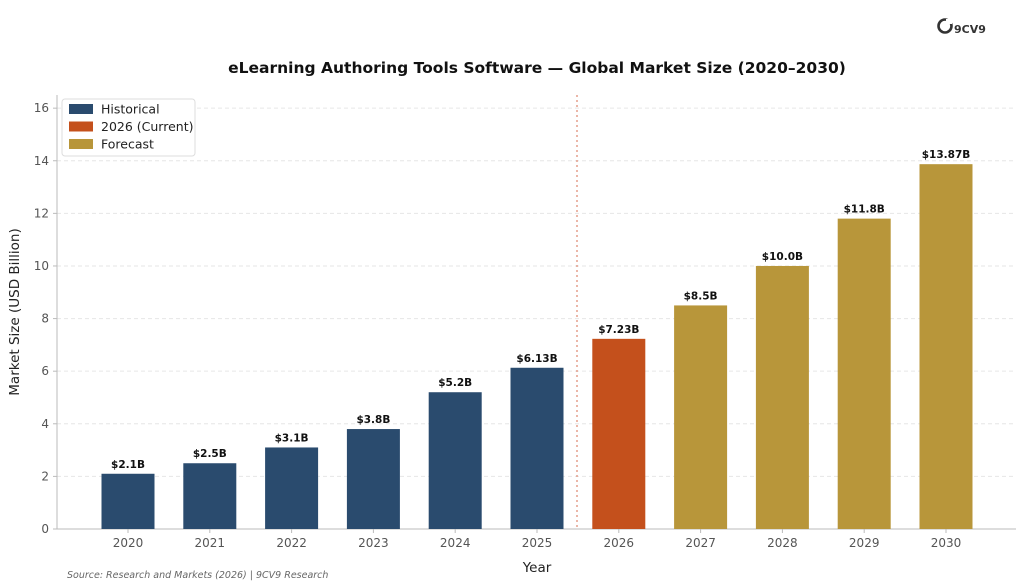 This screenshot has width=1024, height=588. Describe the element at coordinates (128, 543) in the screenshot. I see `x-tick-label: 2020` at that location.